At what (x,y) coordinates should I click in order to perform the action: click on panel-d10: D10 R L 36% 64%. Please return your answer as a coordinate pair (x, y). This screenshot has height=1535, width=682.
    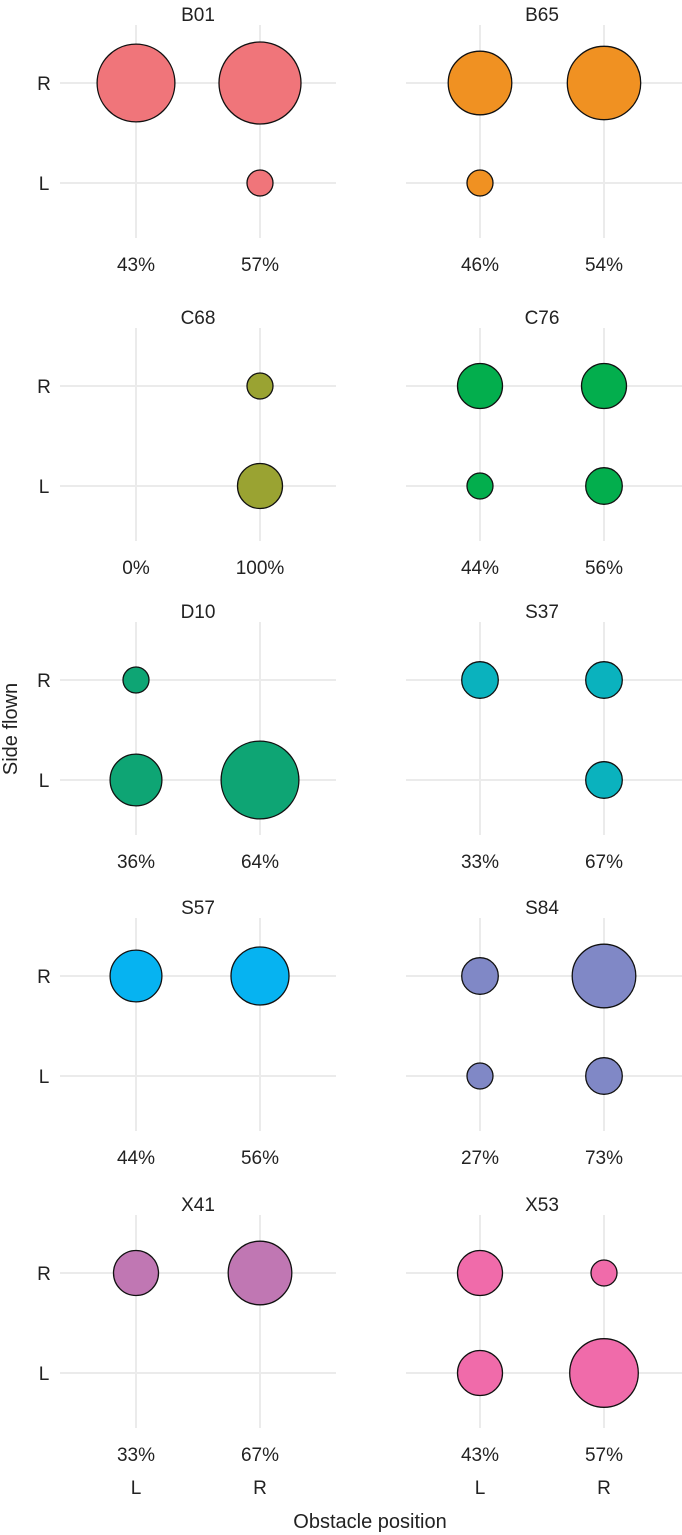
    Looking at the image, I should click on (186, 737).